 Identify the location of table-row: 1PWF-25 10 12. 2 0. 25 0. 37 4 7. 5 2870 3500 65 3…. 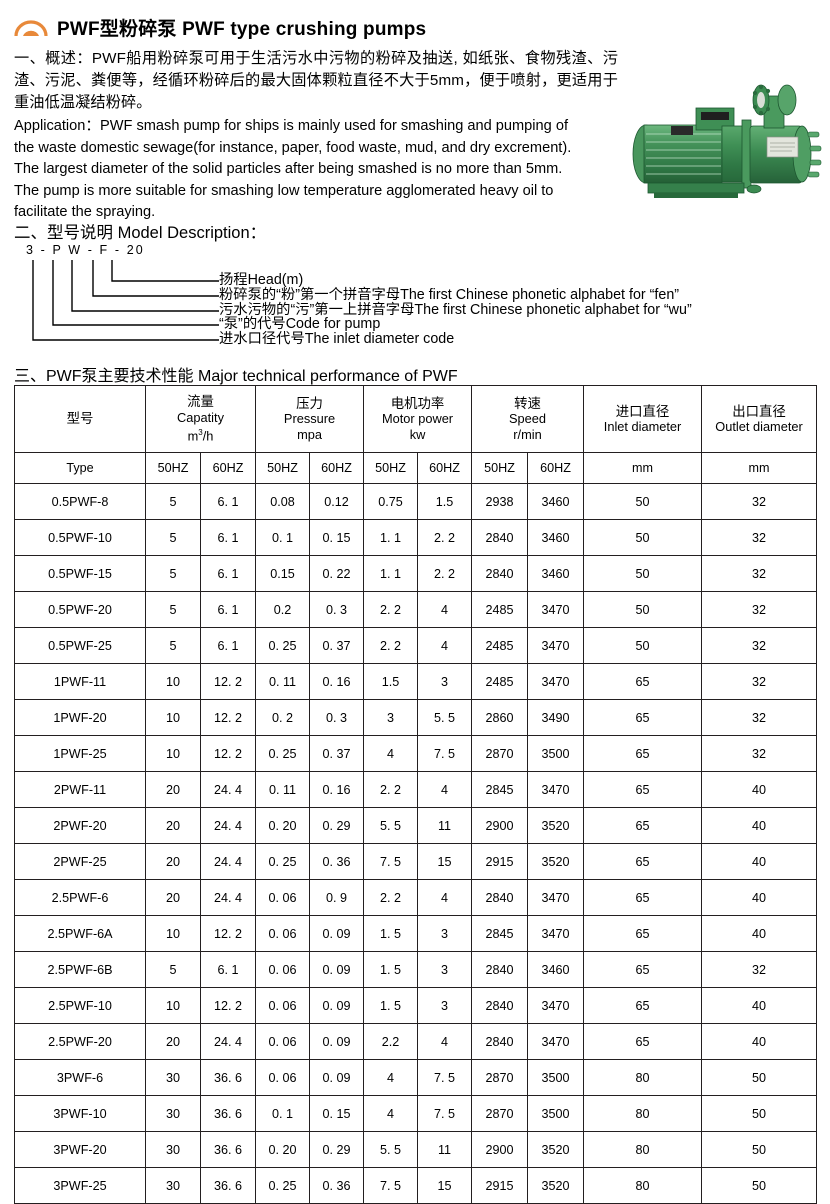
(416, 753).